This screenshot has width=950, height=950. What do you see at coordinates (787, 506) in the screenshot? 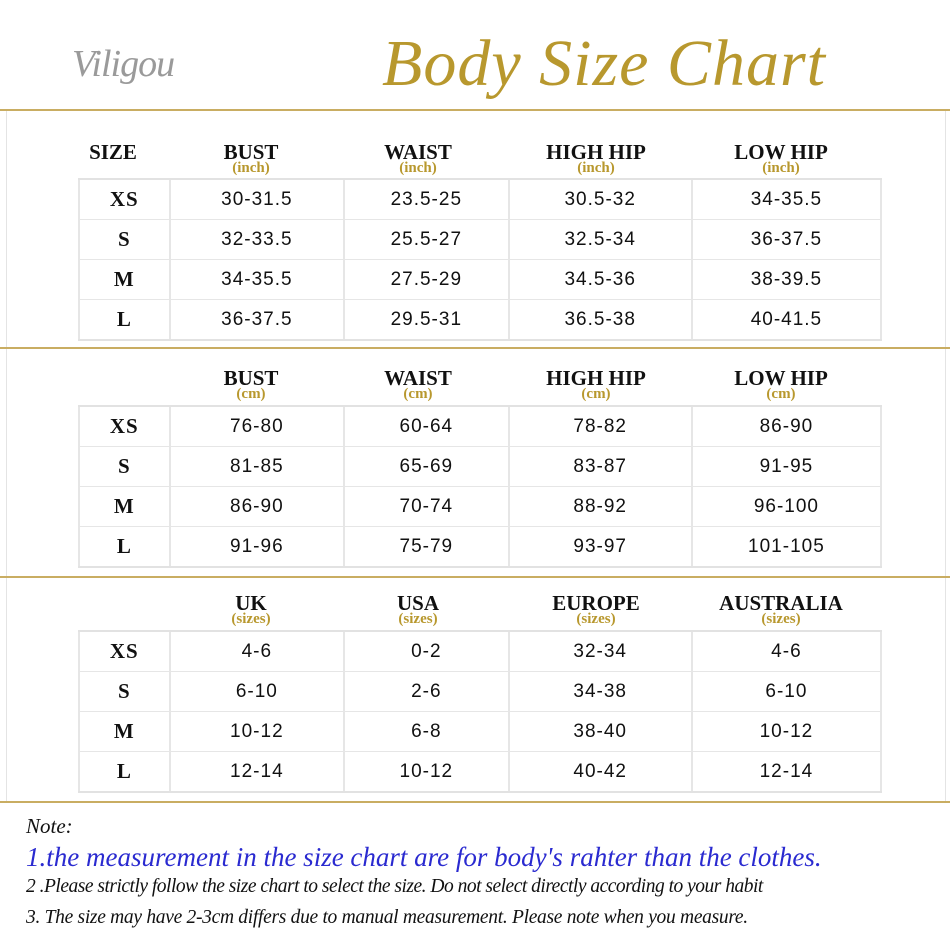
I see `table-cell: 96-100` at bounding box center [787, 506].